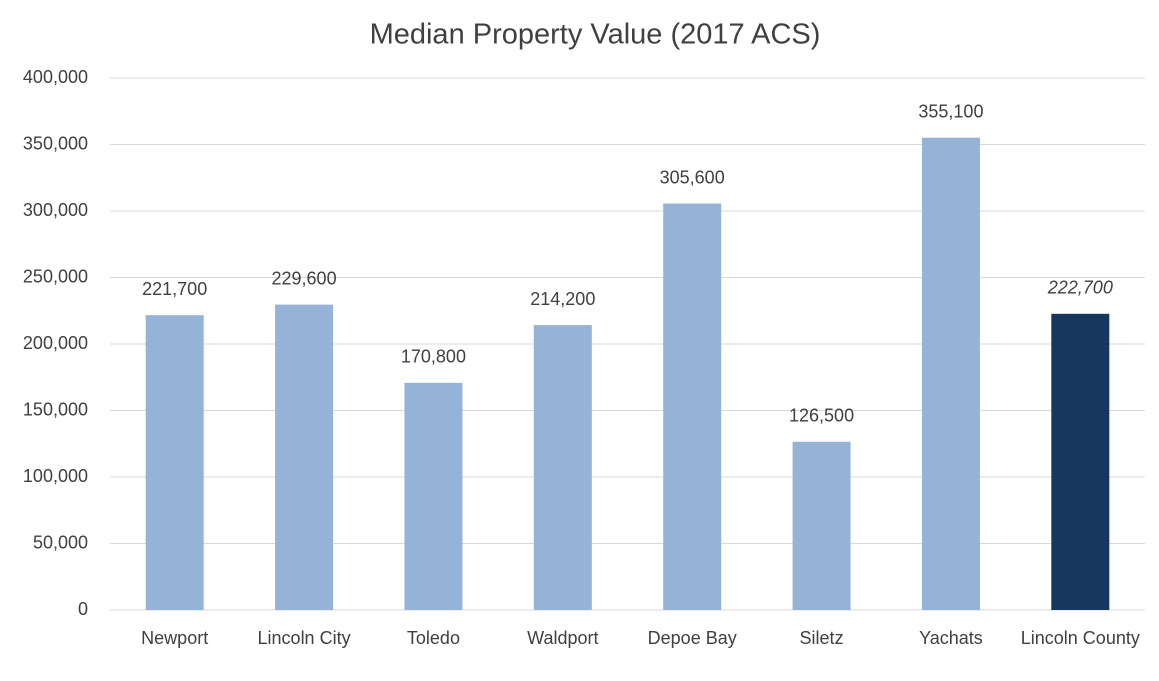 The width and height of the screenshot is (1159, 681). Describe the element at coordinates (55, 143) in the screenshot. I see `y-tick-label: 350,000` at that location.